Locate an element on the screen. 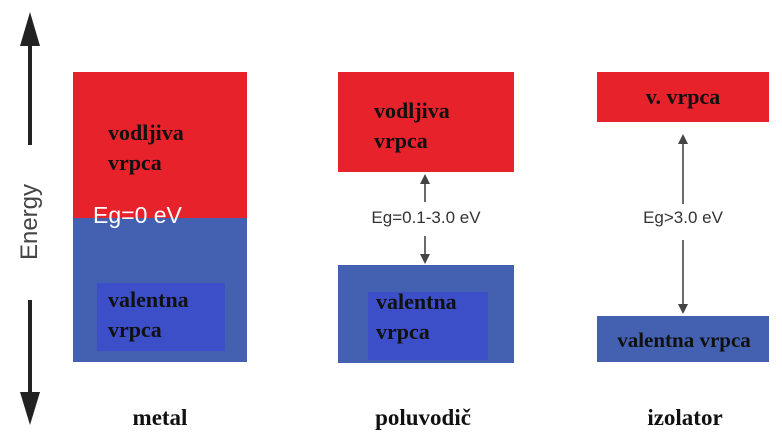 This screenshot has width=782, height=436. energy-axis-label: Energy is located at coordinates (29, 222).